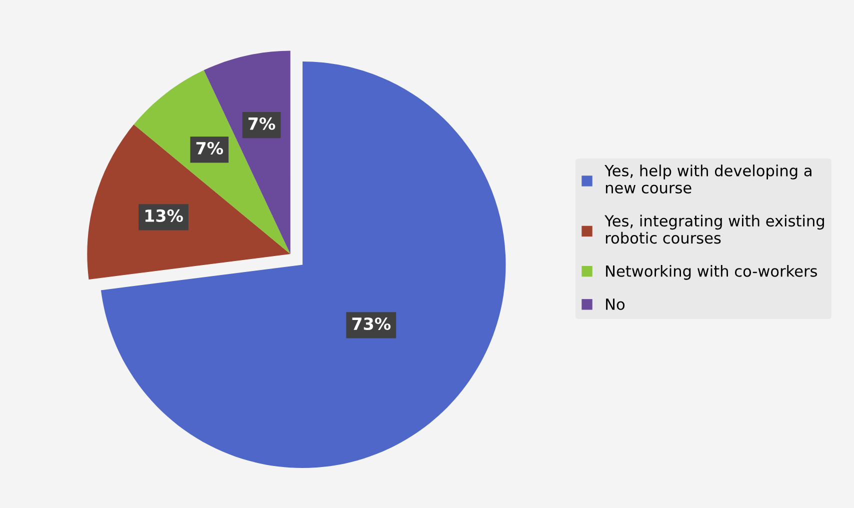 This screenshot has width=854, height=508. Describe the element at coordinates (714, 229) in the screenshot. I see `legend-label: Yes, integrating with existing robotic courses` at that location.